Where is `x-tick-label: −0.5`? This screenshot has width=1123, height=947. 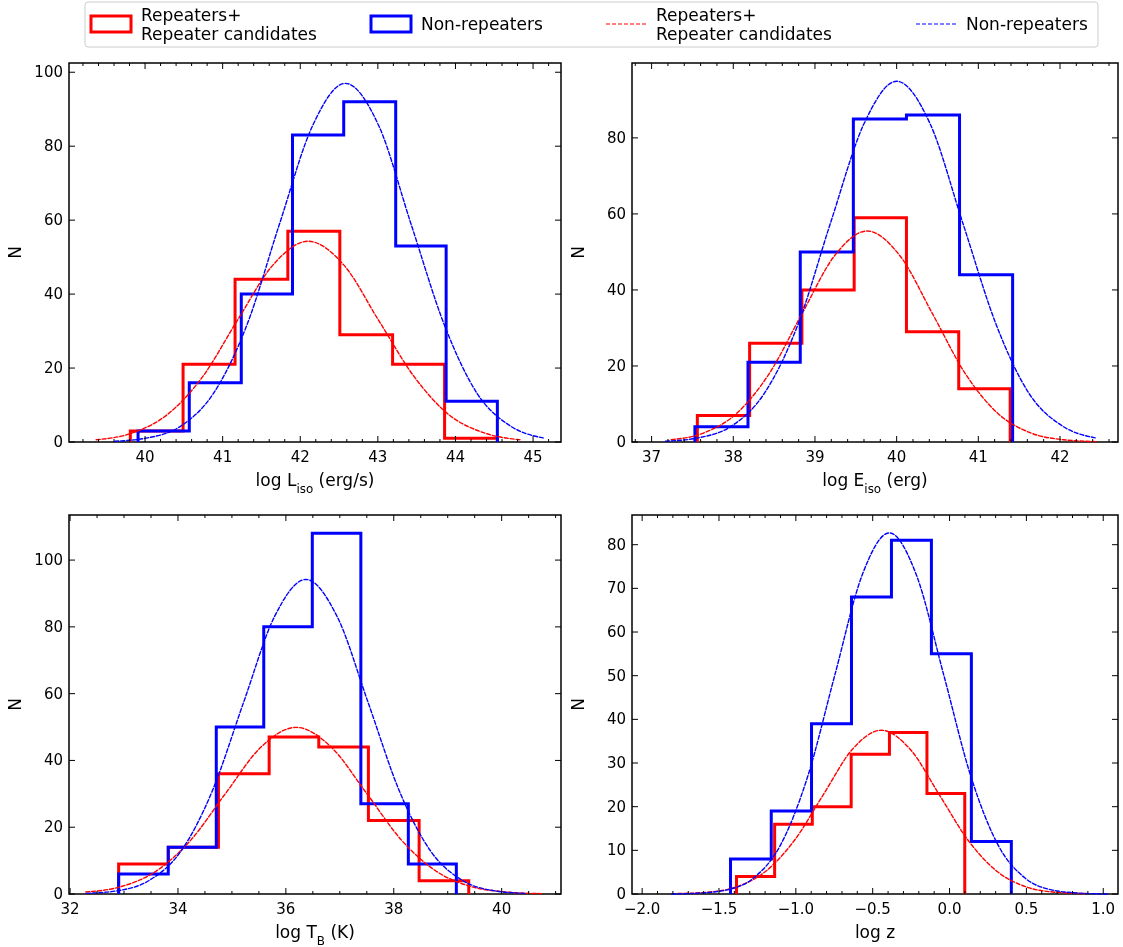 x-tick-label: −0.5 is located at coordinates (872, 909).